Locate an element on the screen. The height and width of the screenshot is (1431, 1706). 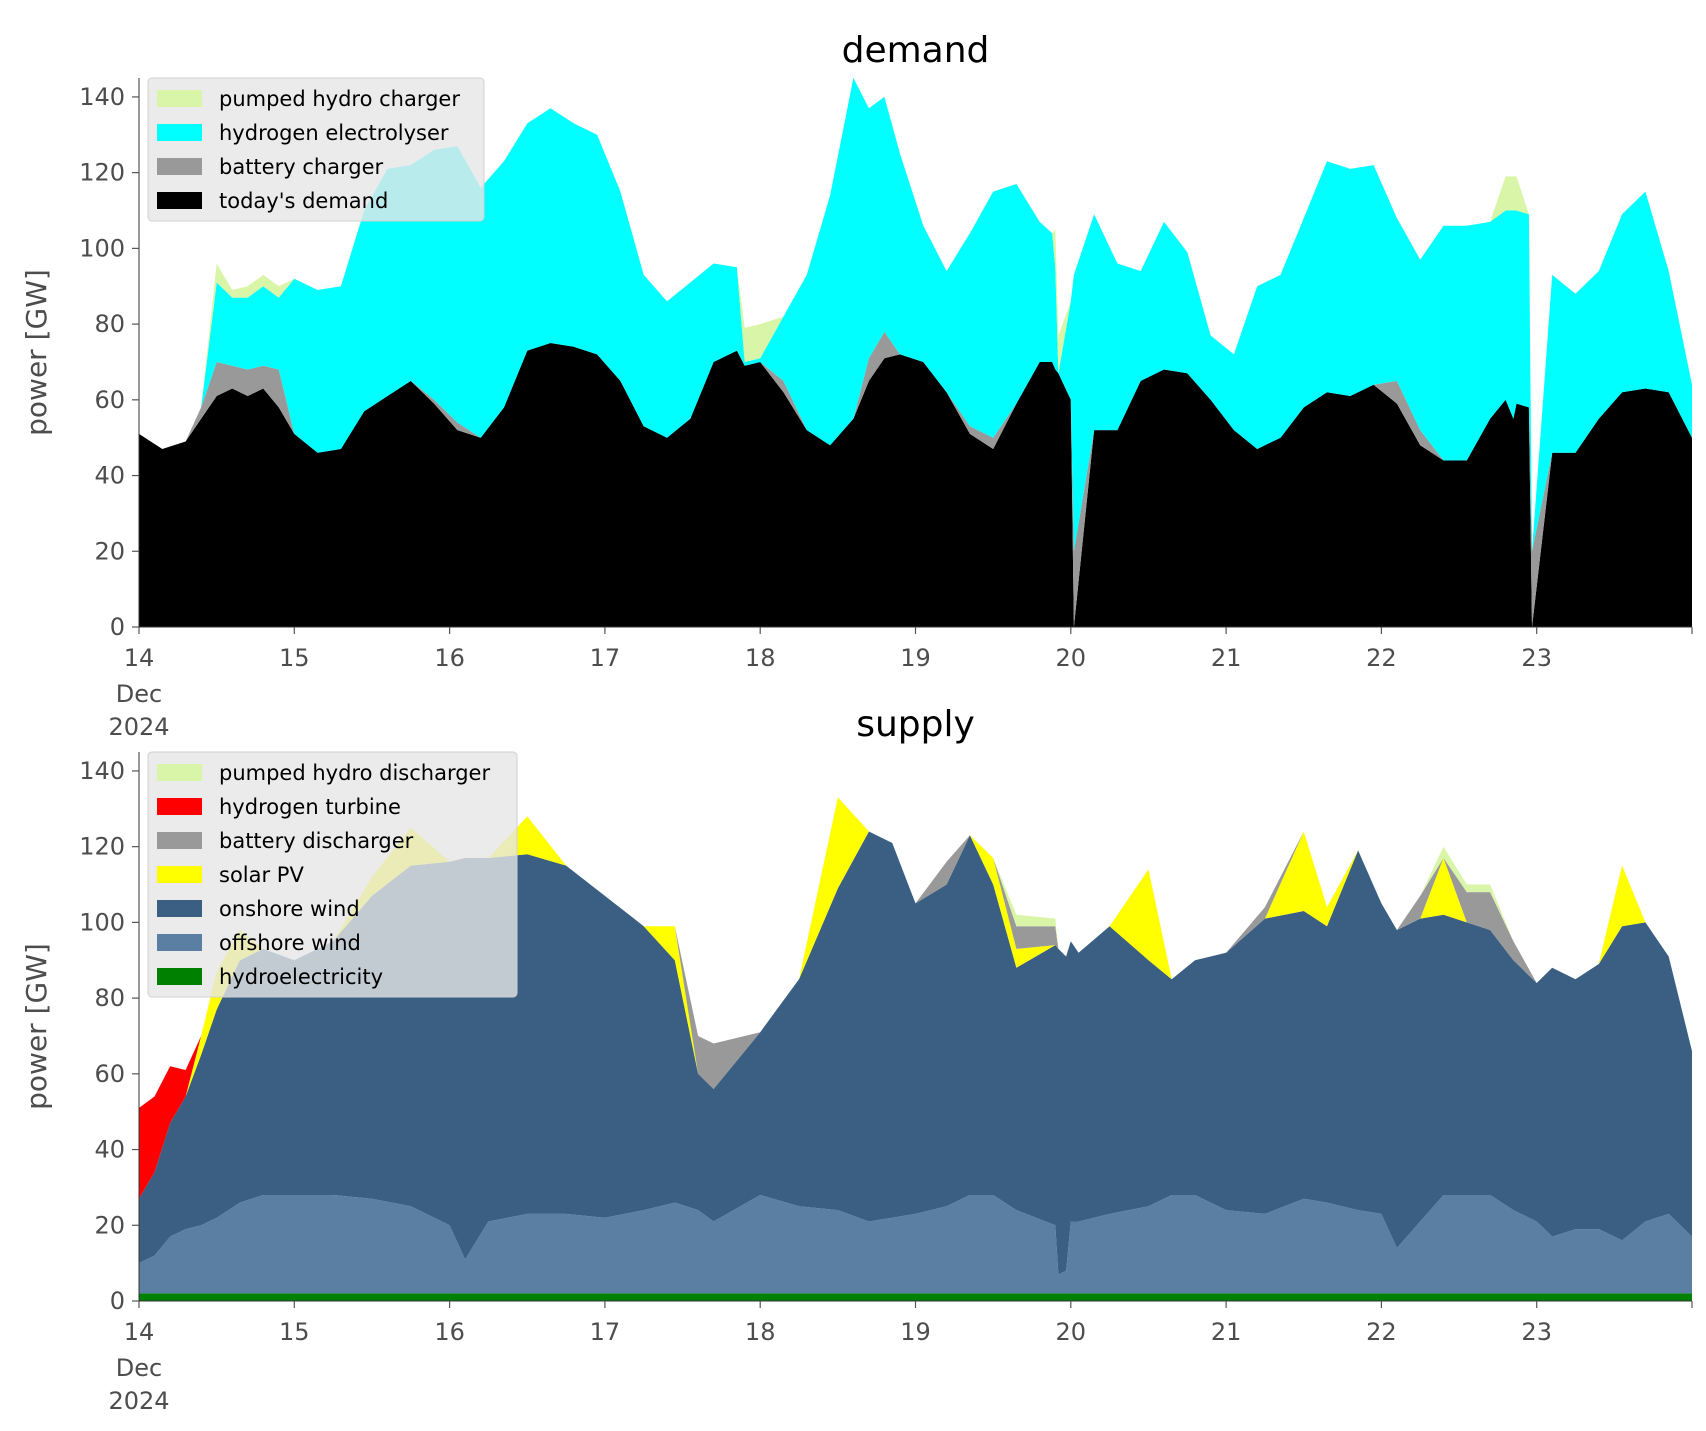
chart-title: supply is located at coordinates (915, 724).